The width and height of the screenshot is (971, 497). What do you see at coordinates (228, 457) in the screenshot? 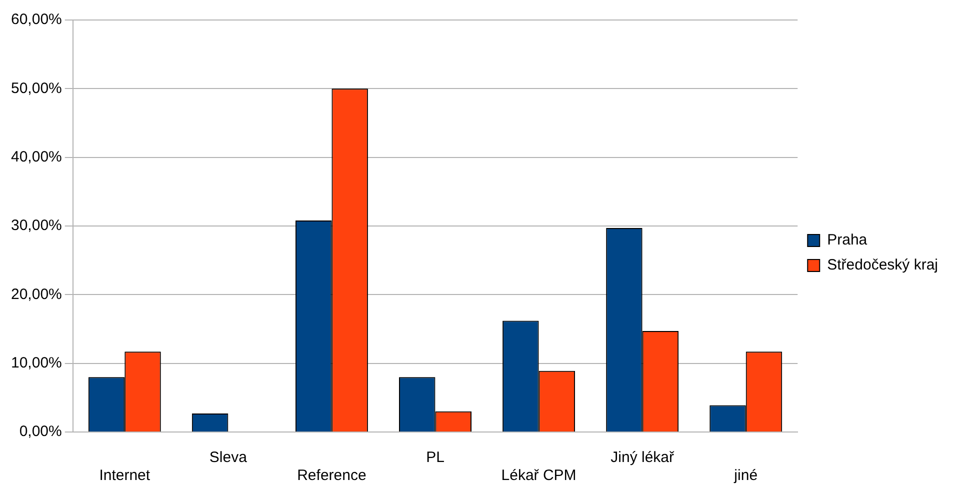
I see `x-tick-label: Sleva` at bounding box center [228, 457].